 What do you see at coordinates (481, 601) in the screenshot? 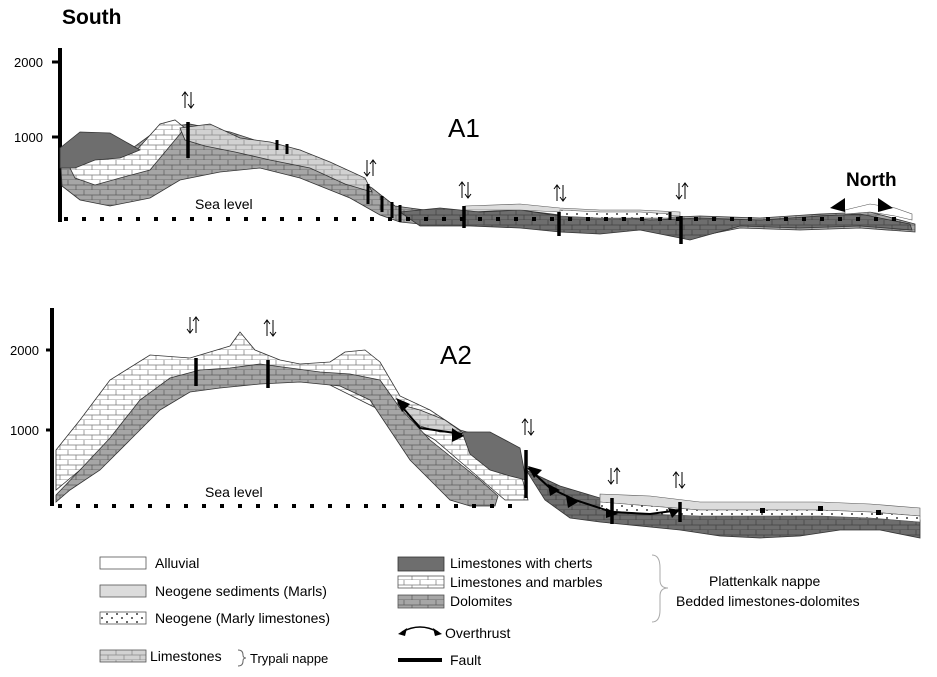
I see `legend-label-dolomites: Dolomites` at bounding box center [481, 601].